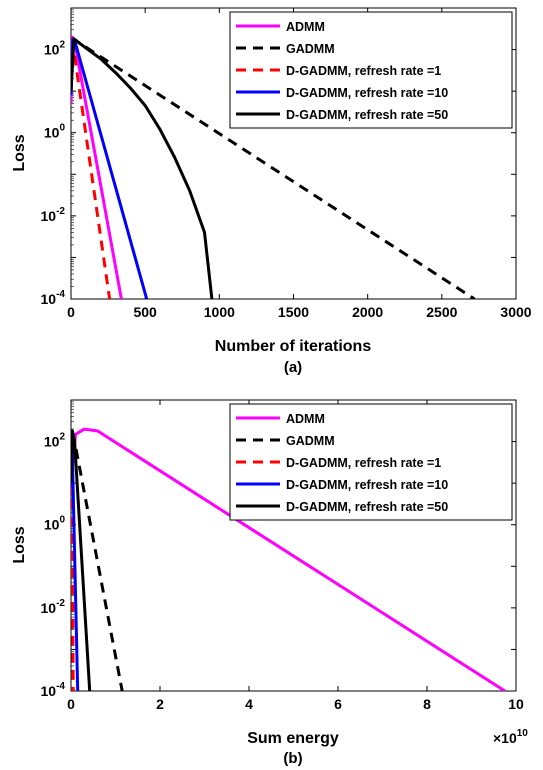 The image size is (543, 770). What do you see at coordinates (53, 565) in the screenshot?
I see `y-ticks-b: 10⁻⁴ 10⁻² 10⁰ 10²` at bounding box center [53, 565].